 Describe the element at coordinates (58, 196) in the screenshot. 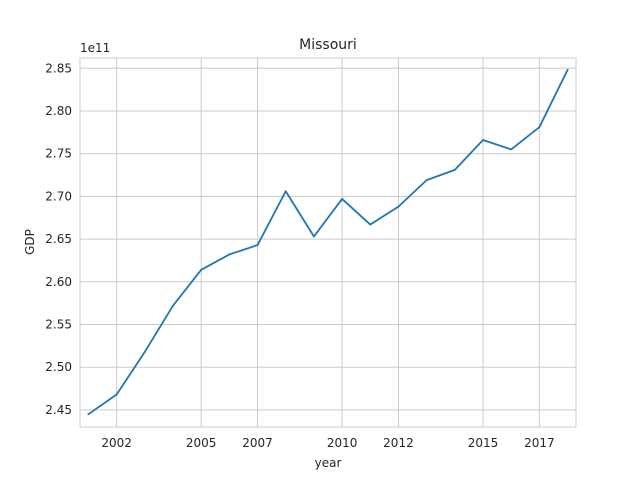

I see `y-tick-label: 2.70` at that location.